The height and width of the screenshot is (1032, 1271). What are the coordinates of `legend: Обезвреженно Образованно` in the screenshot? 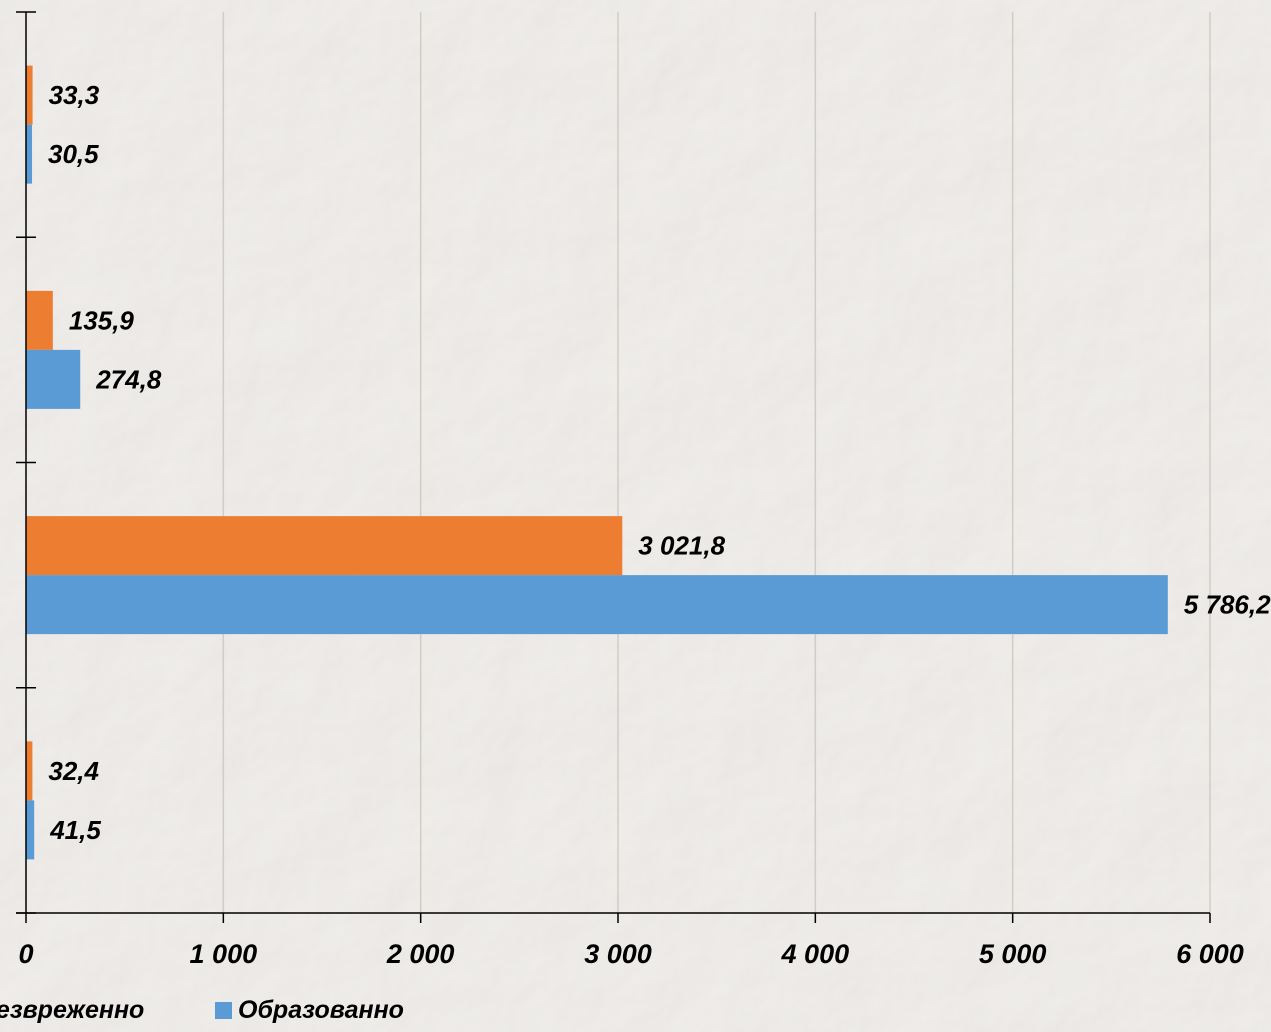 It's located at (202, 1010).